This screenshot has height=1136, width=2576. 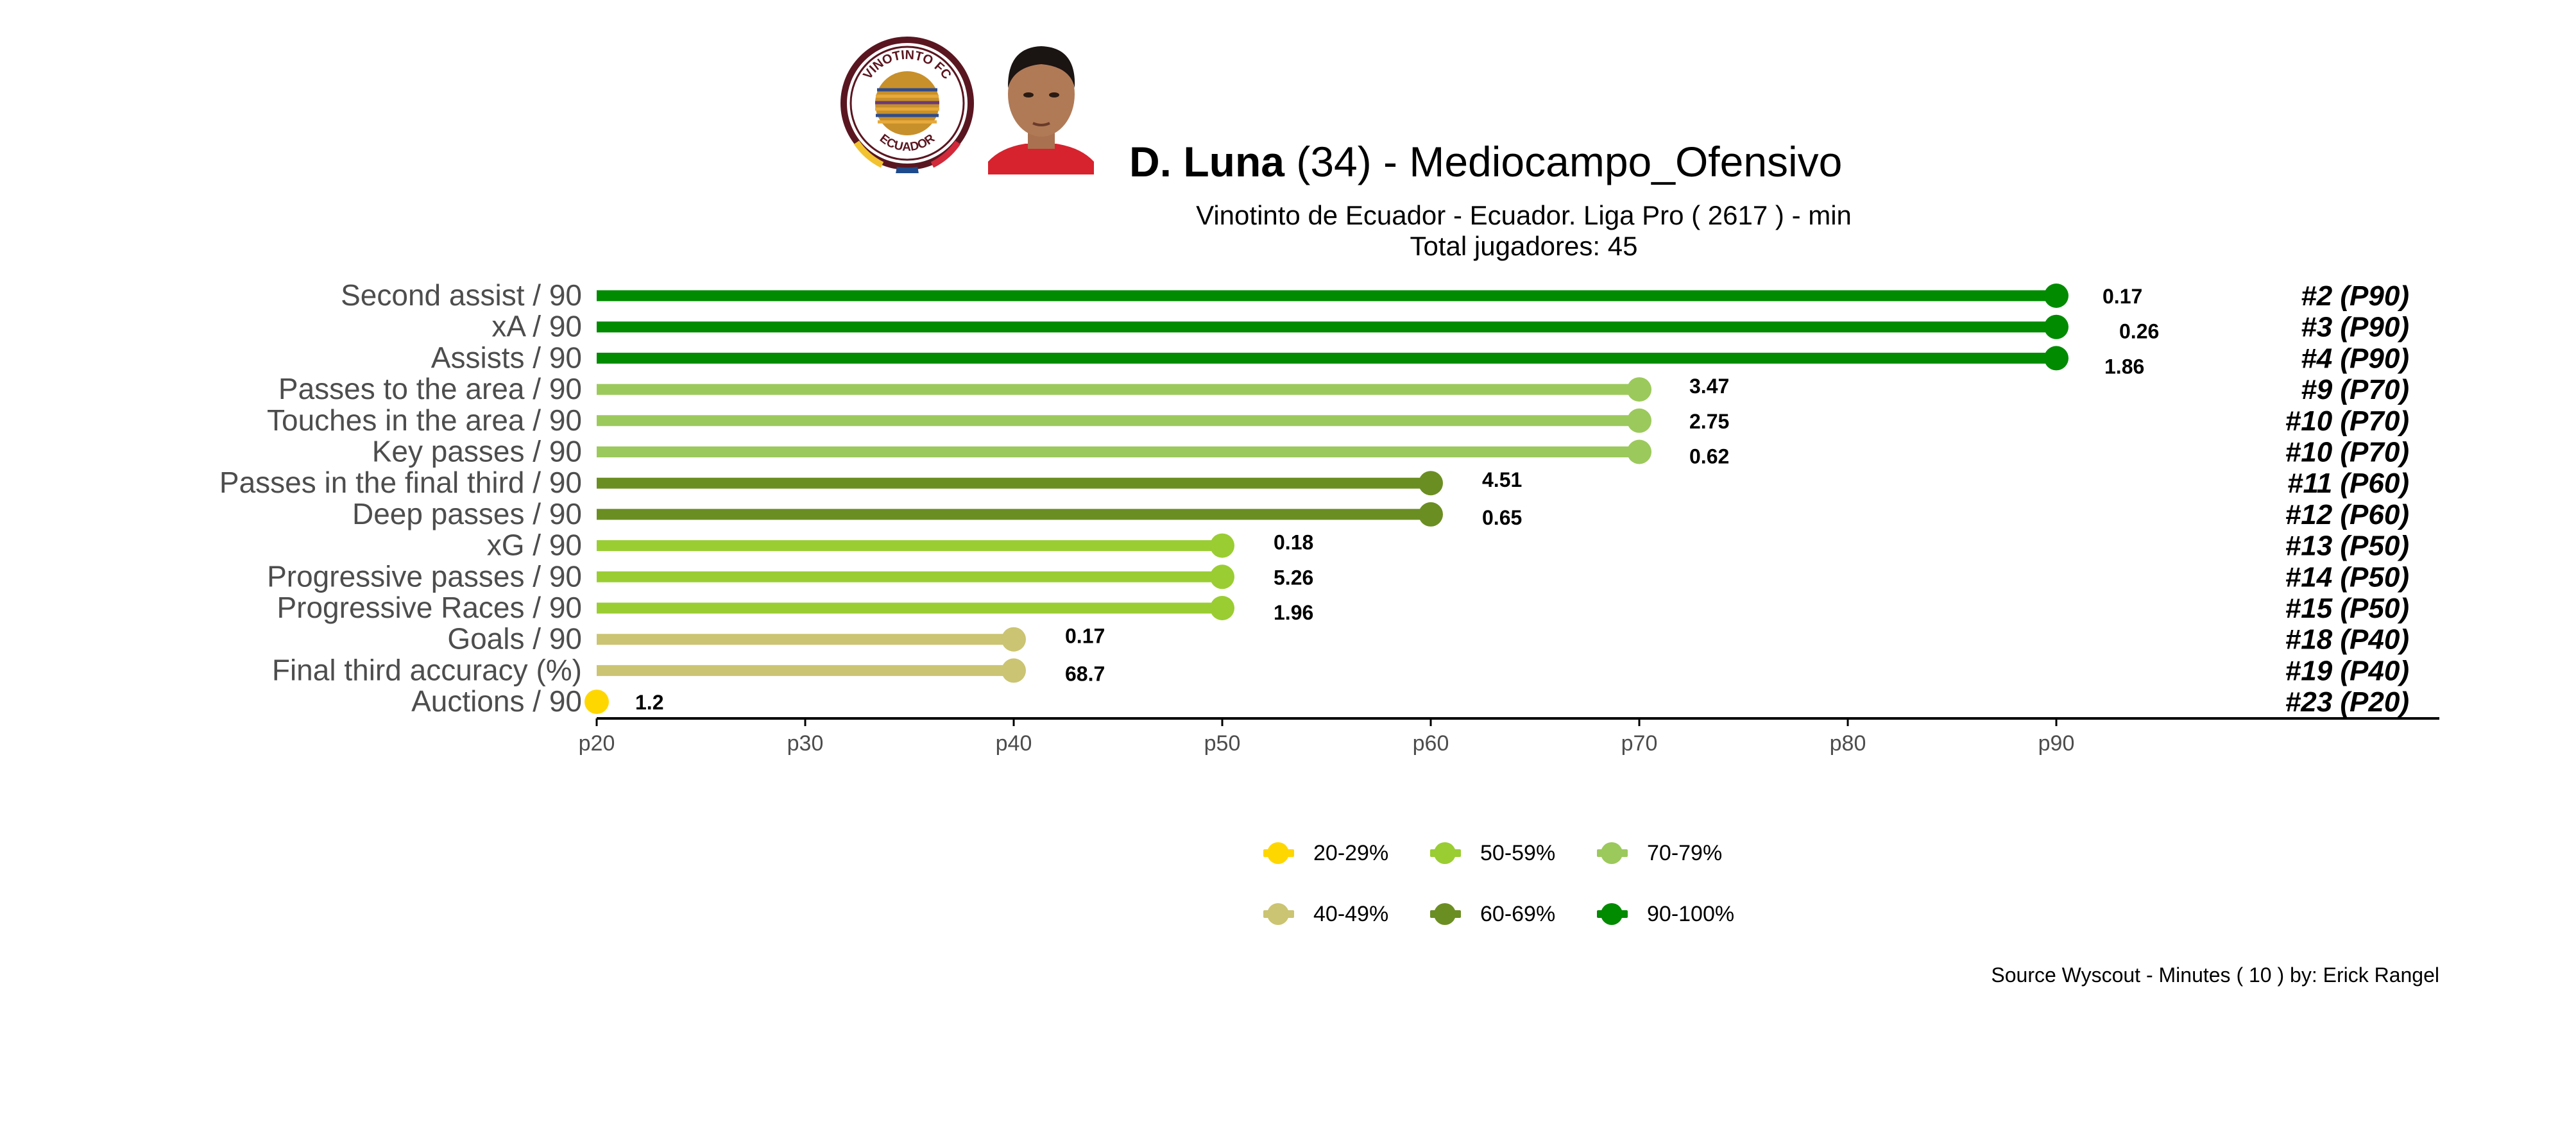 What do you see at coordinates (1709, 456) in the screenshot?
I see `value-label: 0.62` at bounding box center [1709, 456].